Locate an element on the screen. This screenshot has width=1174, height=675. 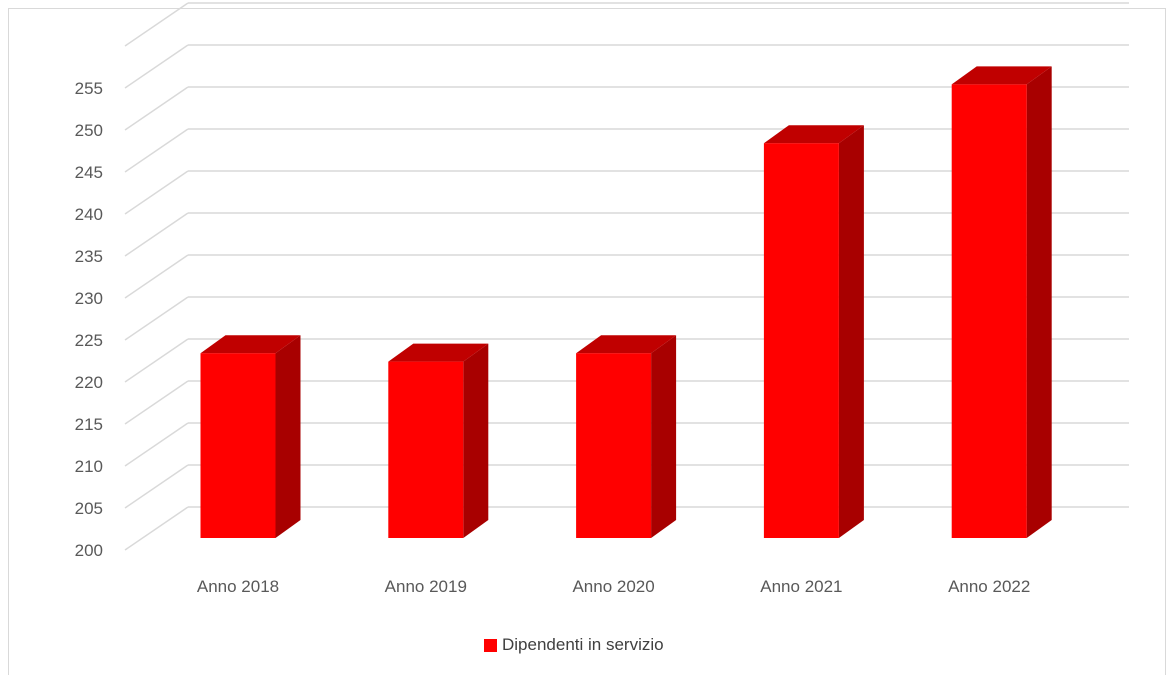
y-tick-label: 210 is located at coordinates (89, 466).